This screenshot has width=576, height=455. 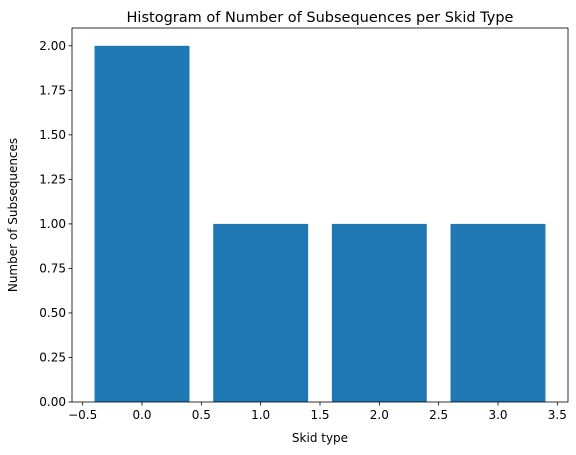 What do you see at coordinates (438, 415) in the screenshot?
I see `x-tick-label: 2.5` at bounding box center [438, 415].